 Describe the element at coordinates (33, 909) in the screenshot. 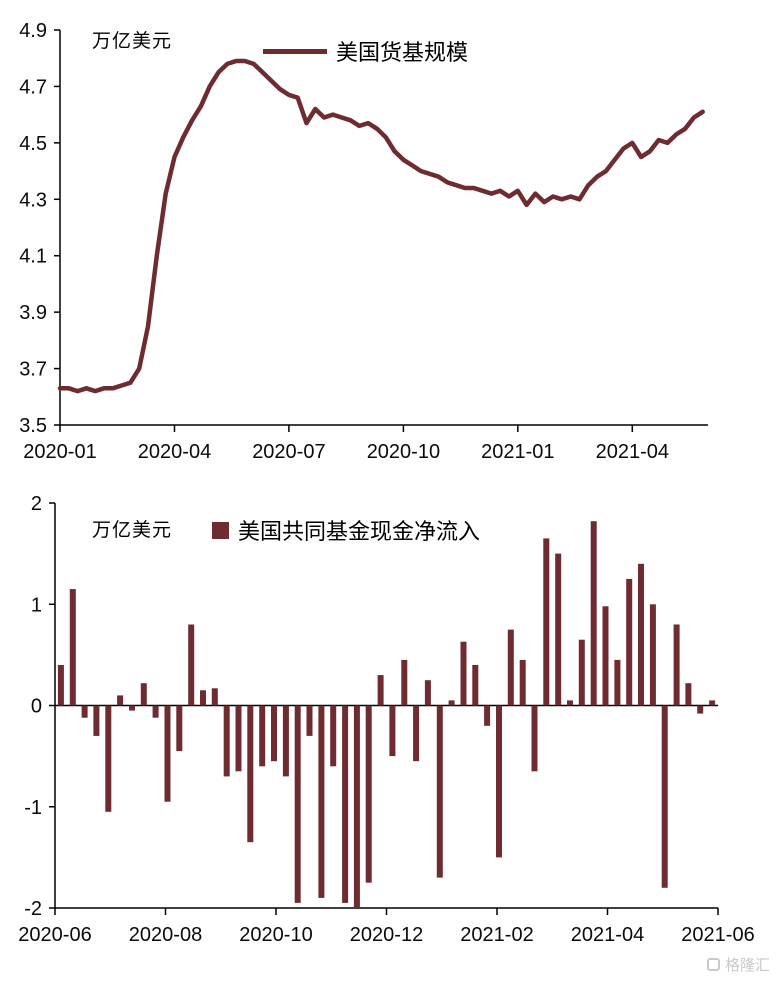

I see `svg-text: -2` at that location.